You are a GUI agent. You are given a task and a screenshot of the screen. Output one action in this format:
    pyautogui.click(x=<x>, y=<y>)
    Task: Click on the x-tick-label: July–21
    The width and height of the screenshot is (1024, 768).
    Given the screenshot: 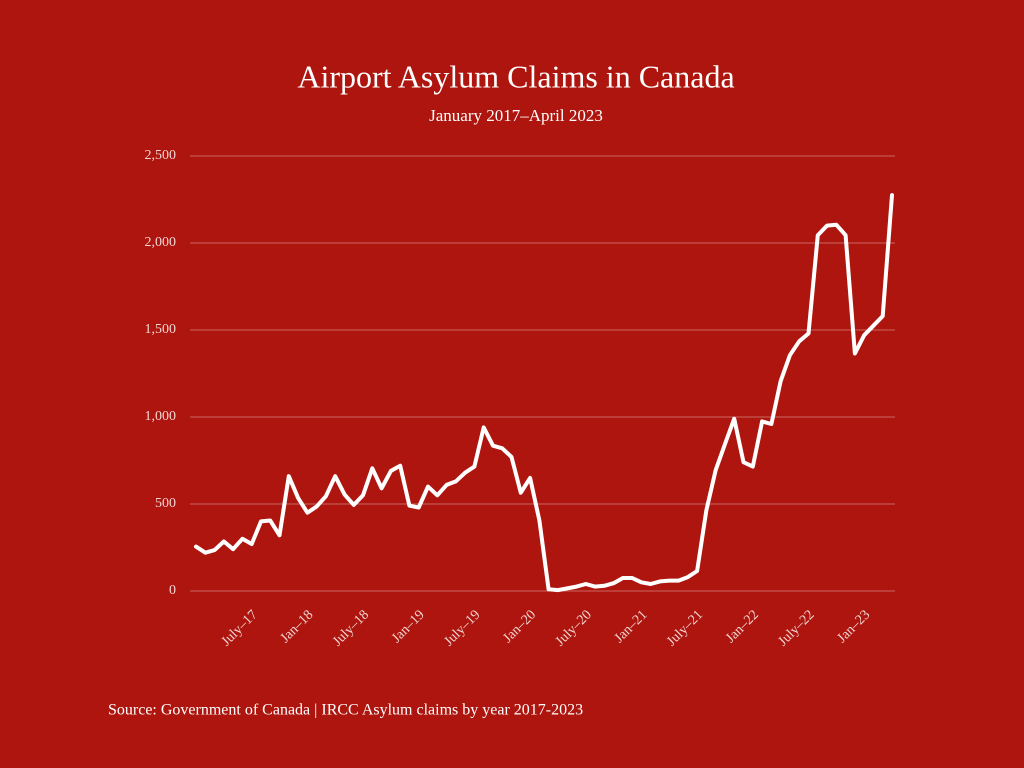 What is the action you would take?
    pyautogui.click(x=685, y=628)
    